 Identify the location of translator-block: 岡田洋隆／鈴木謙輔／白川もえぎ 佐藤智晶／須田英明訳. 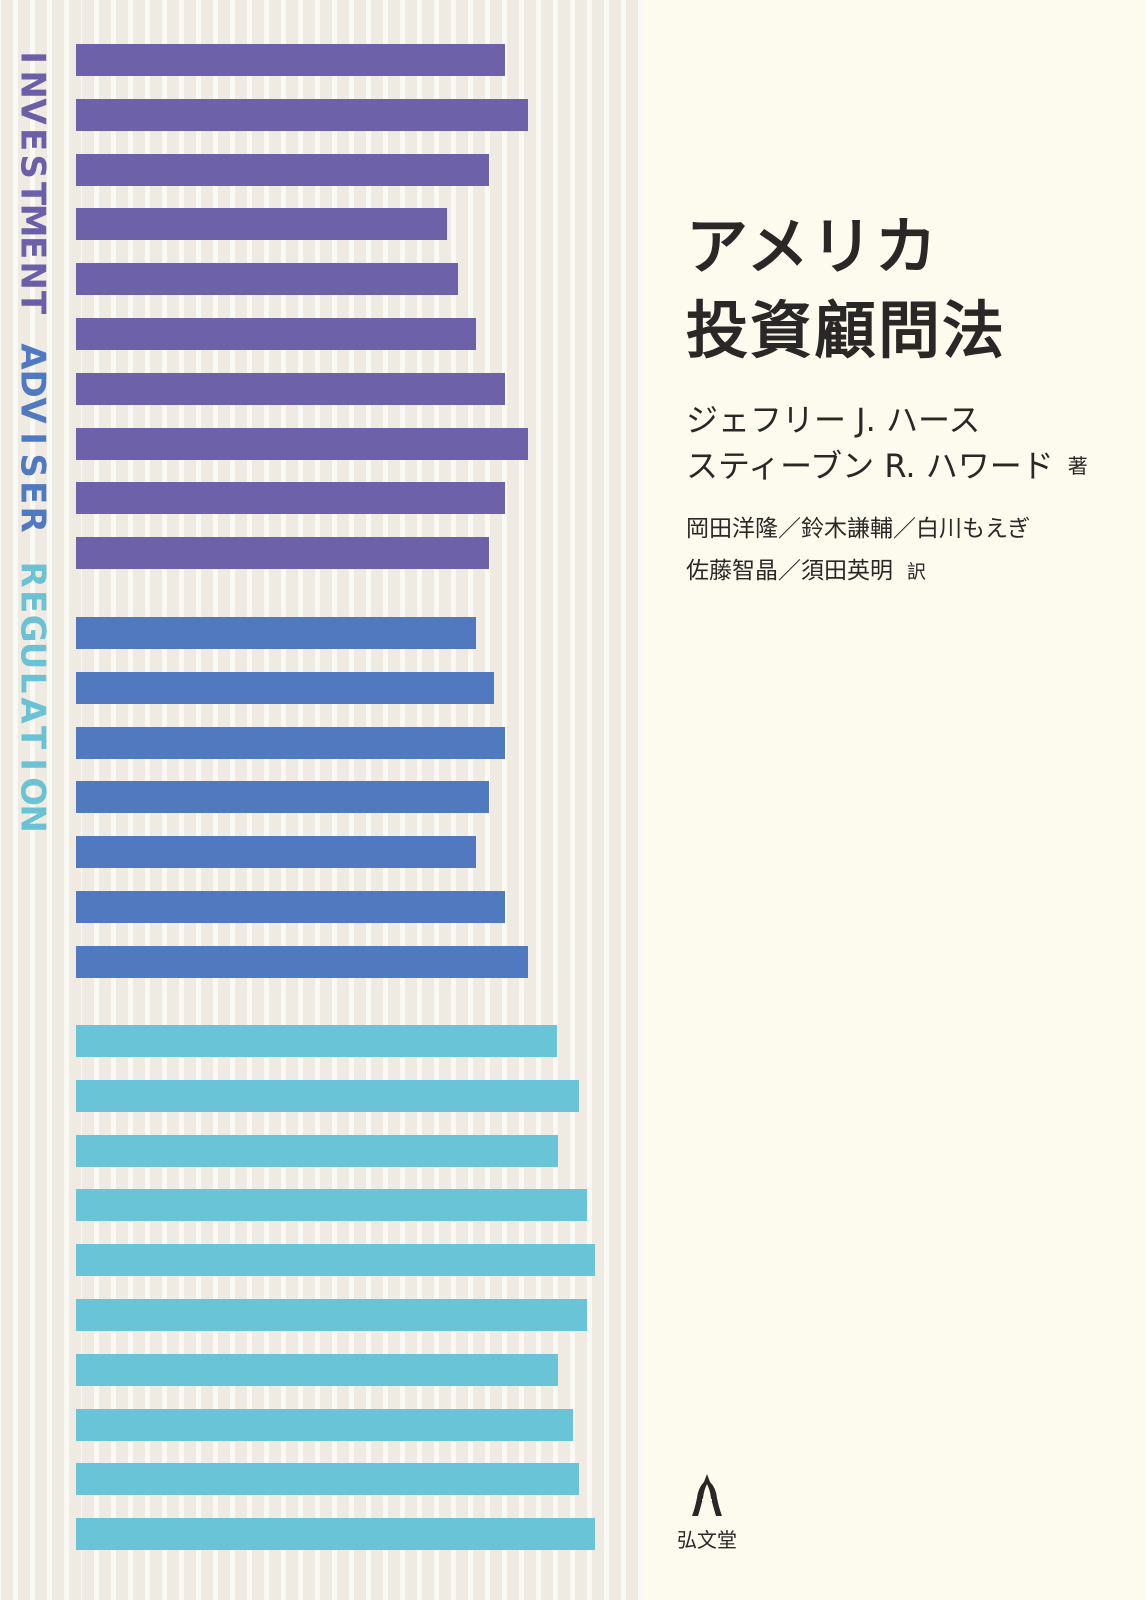
(858, 550).